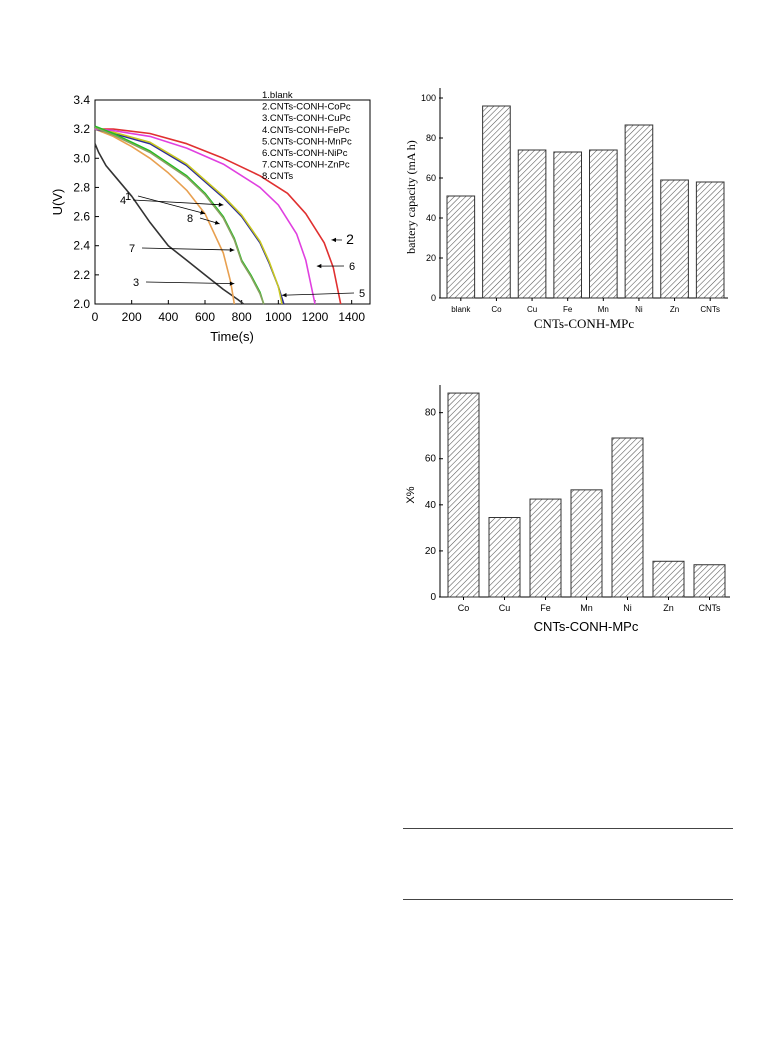  Describe the element at coordinates (306, 118) in the screenshot. I see `legend-entry: 3.CNTs-CONH-CuPc` at that location.